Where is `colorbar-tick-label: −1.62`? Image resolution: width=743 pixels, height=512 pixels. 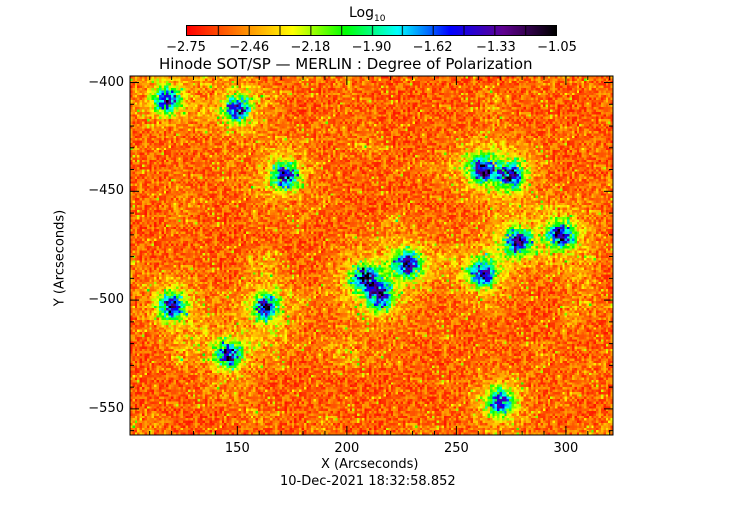 colorbar-tick-label: −1.62 is located at coordinates (432, 47).